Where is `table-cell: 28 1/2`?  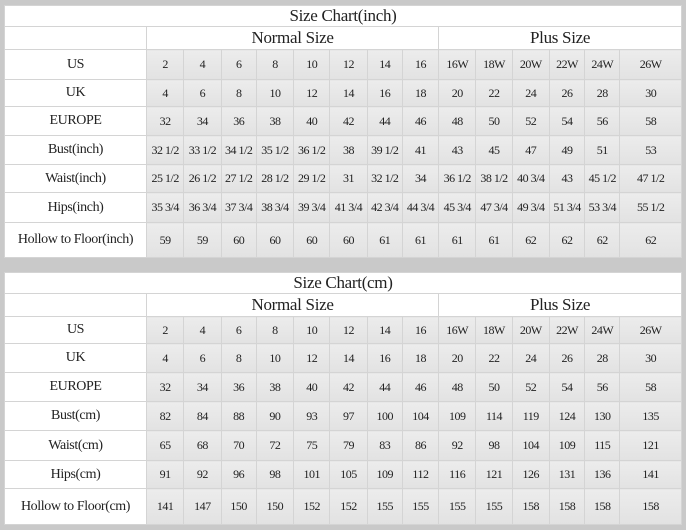
table-cell: 28 1/2 is located at coordinates (275, 178).